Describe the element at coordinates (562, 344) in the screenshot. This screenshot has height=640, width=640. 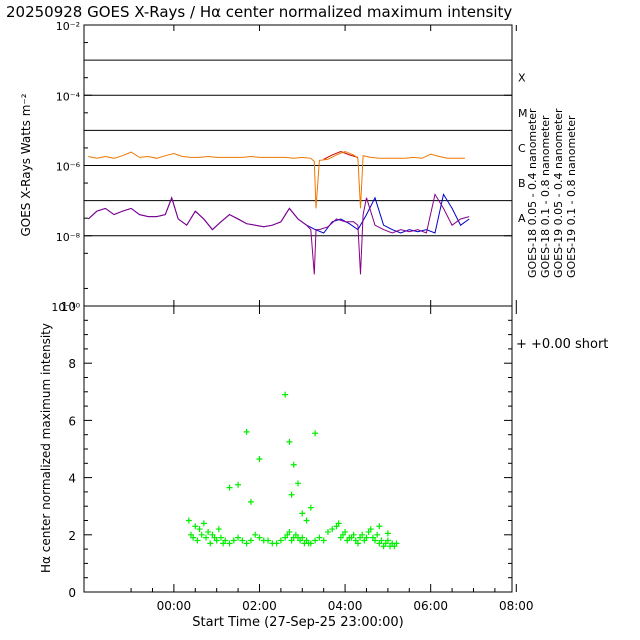
I see `halpha-legend: + +0.00 short` at that location.